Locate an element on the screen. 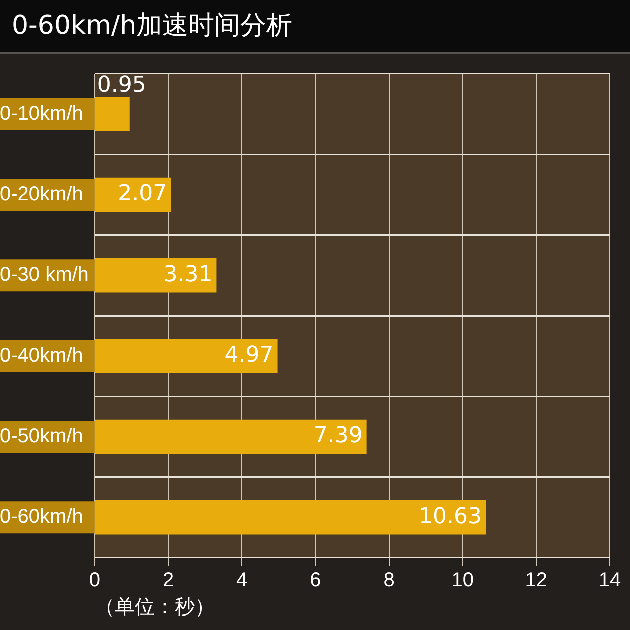  chart-title: 0-60km/h加速时间分析 is located at coordinates (315, 27).